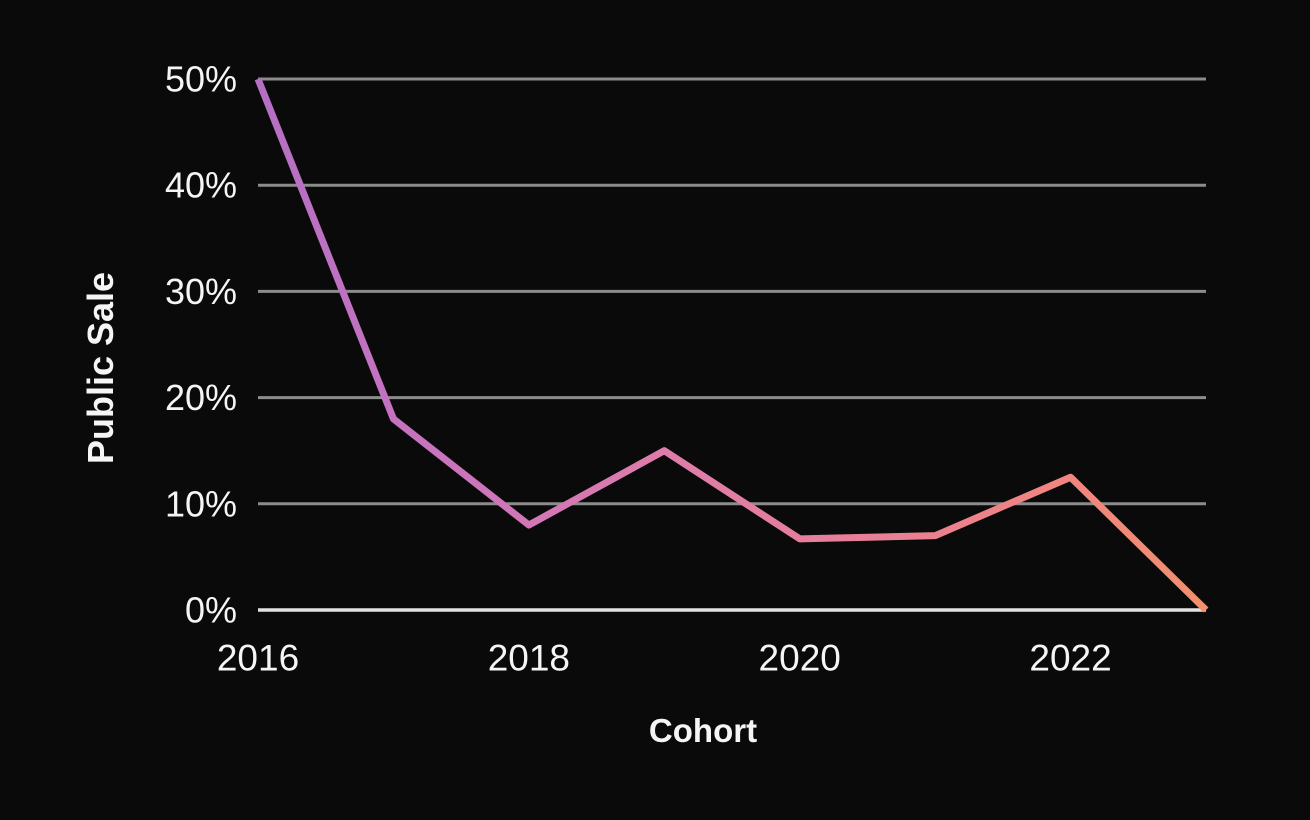 The width and height of the screenshot is (1310, 820). What do you see at coordinates (201, 503) in the screenshot?
I see `y-tick-label: 10%` at bounding box center [201, 503].